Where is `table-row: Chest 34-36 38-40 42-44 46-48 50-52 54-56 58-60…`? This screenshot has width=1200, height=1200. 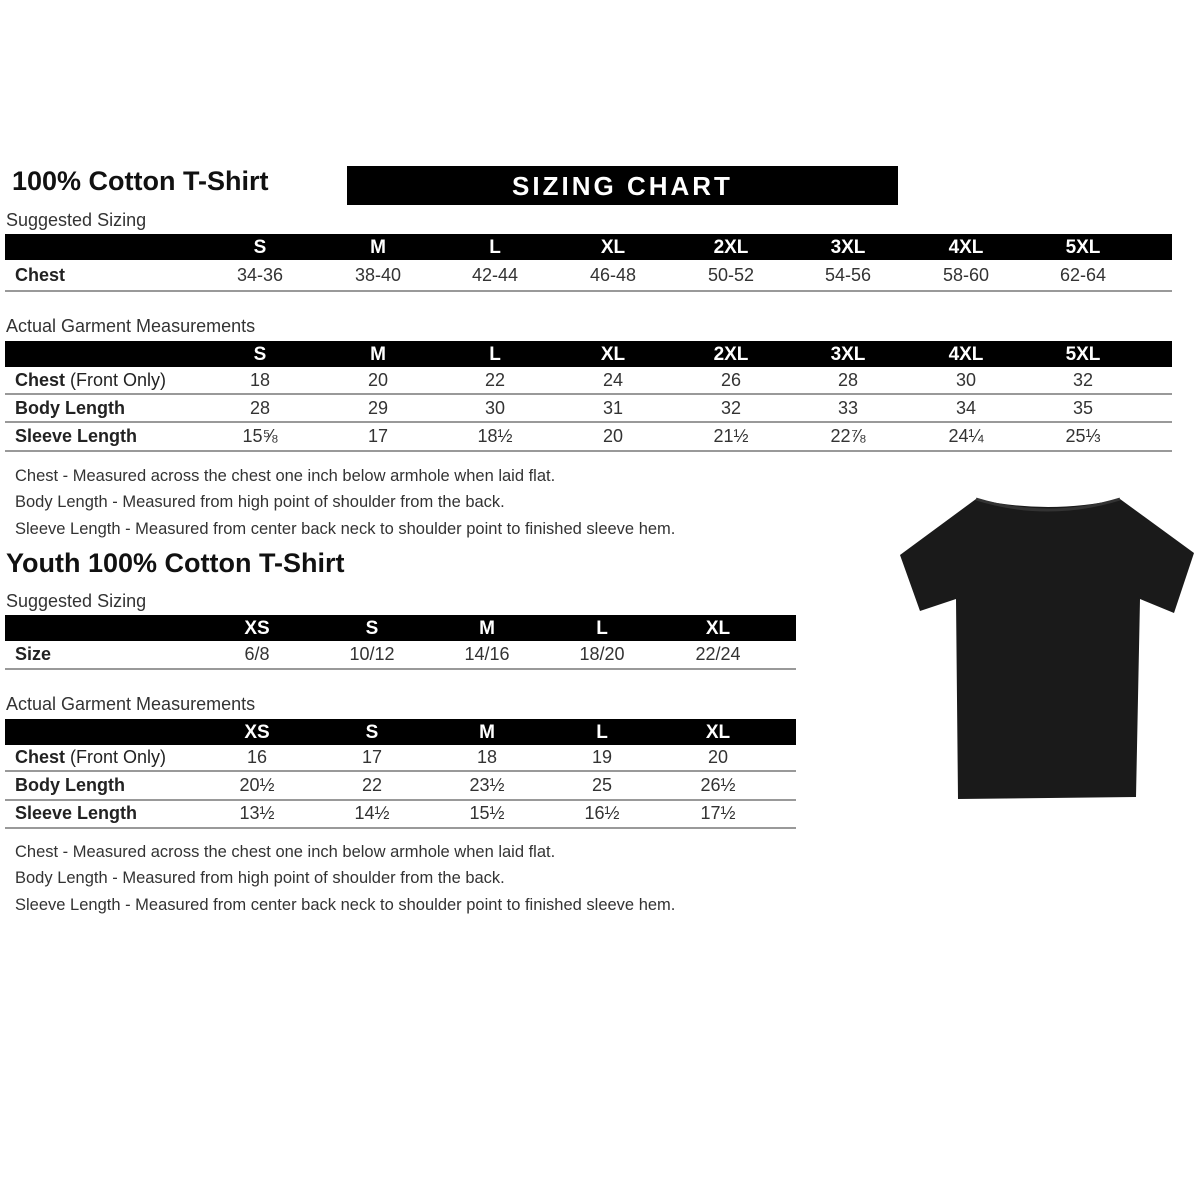
table-row: Chest 34-36 38-40 42-44 46-48 50-52 54-56 58-60… is located at coordinates (588, 275).